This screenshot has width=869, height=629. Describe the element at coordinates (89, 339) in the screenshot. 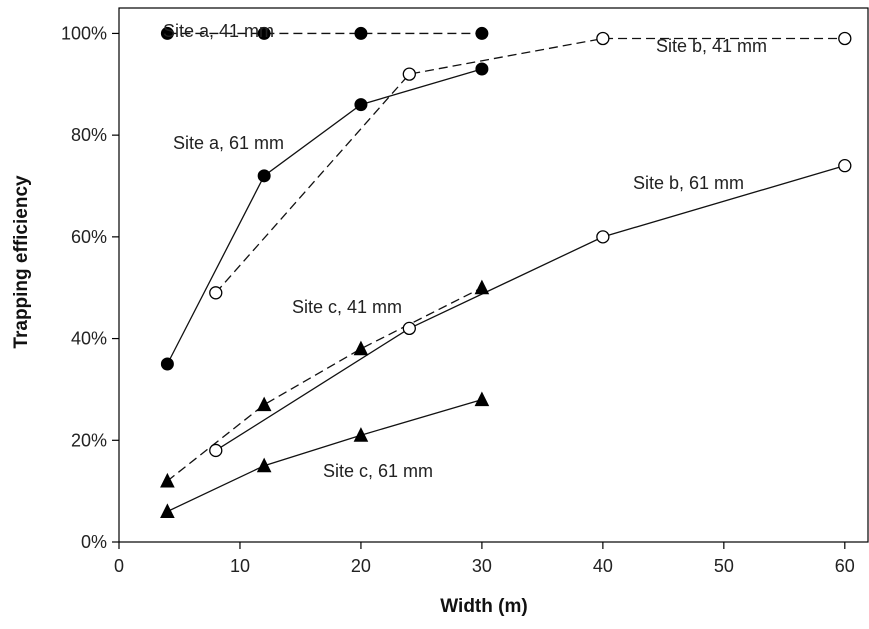

I see `y-tick-label: 40%` at that location.